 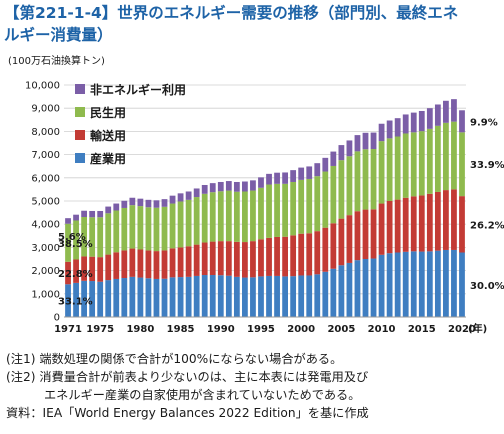 I want to click on x-tick-label: 1980, so click(x=140, y=329).